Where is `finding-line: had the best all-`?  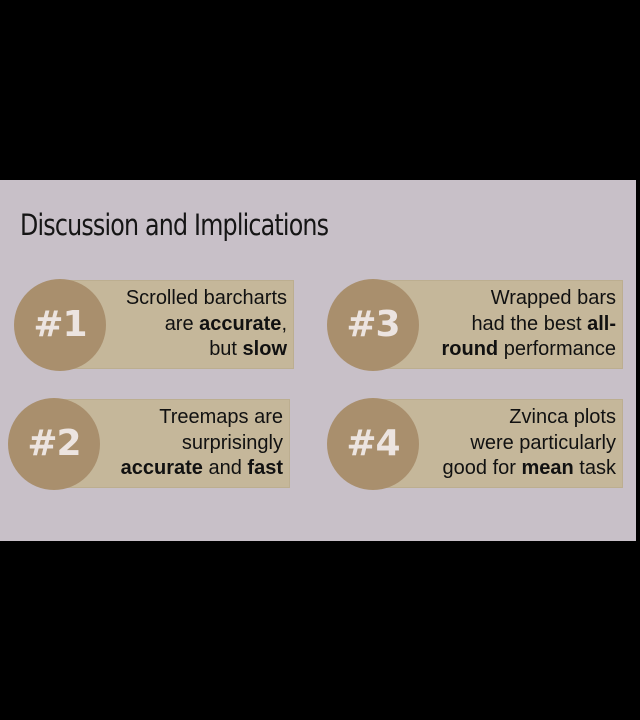
finding-line: had the best all- is located at coordinates (543, 325).